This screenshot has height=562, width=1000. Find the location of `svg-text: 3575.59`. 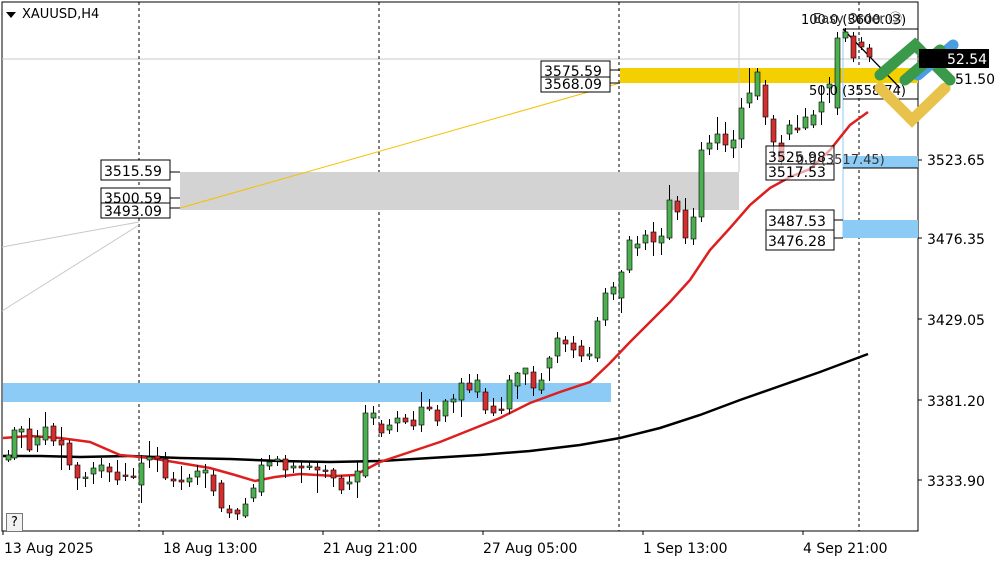

svg-text: 3575.59 is located at coordinates (573, 72).